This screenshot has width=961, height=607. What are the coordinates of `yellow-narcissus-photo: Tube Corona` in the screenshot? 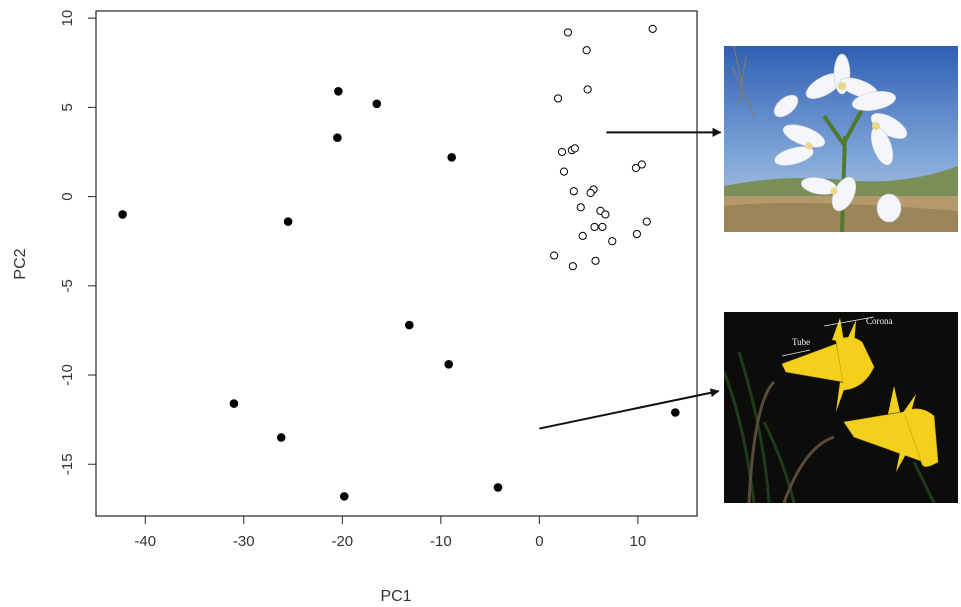 It's located at (841, 407).